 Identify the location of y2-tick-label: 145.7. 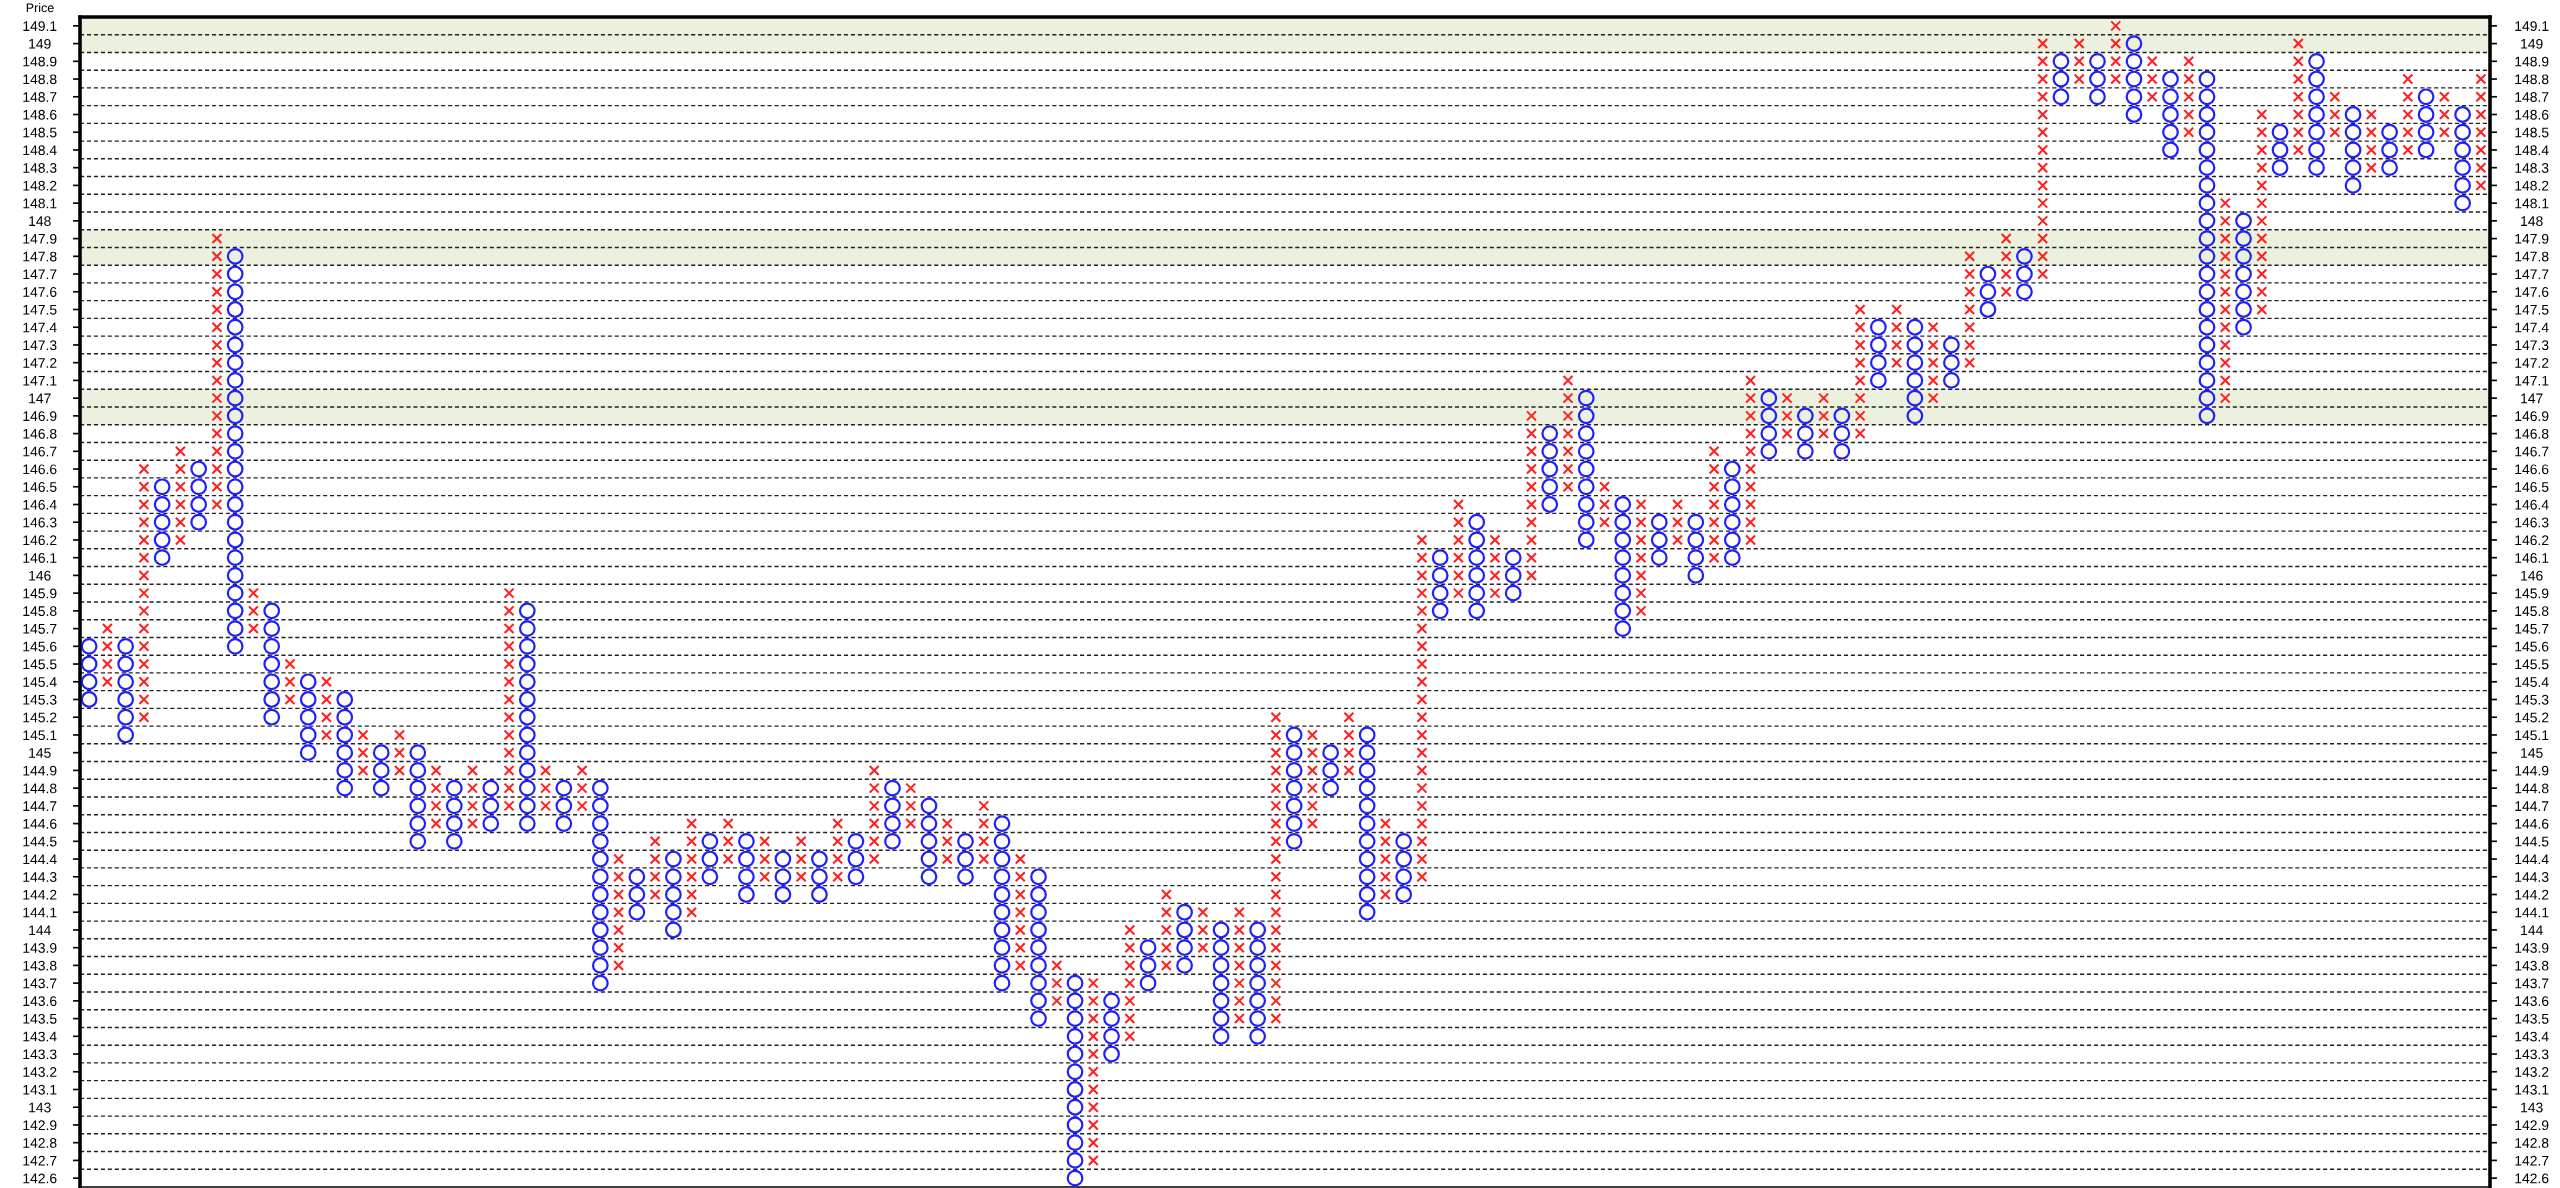
(2532, 629).